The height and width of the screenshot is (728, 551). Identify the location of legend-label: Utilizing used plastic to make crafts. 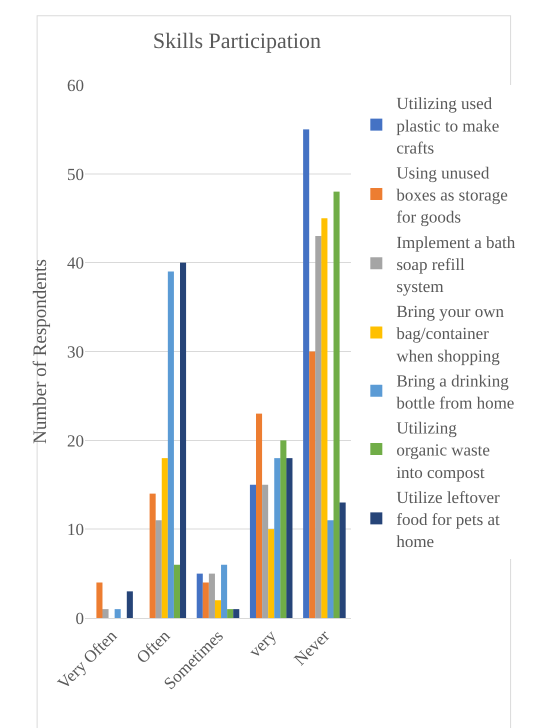
(448, 126).